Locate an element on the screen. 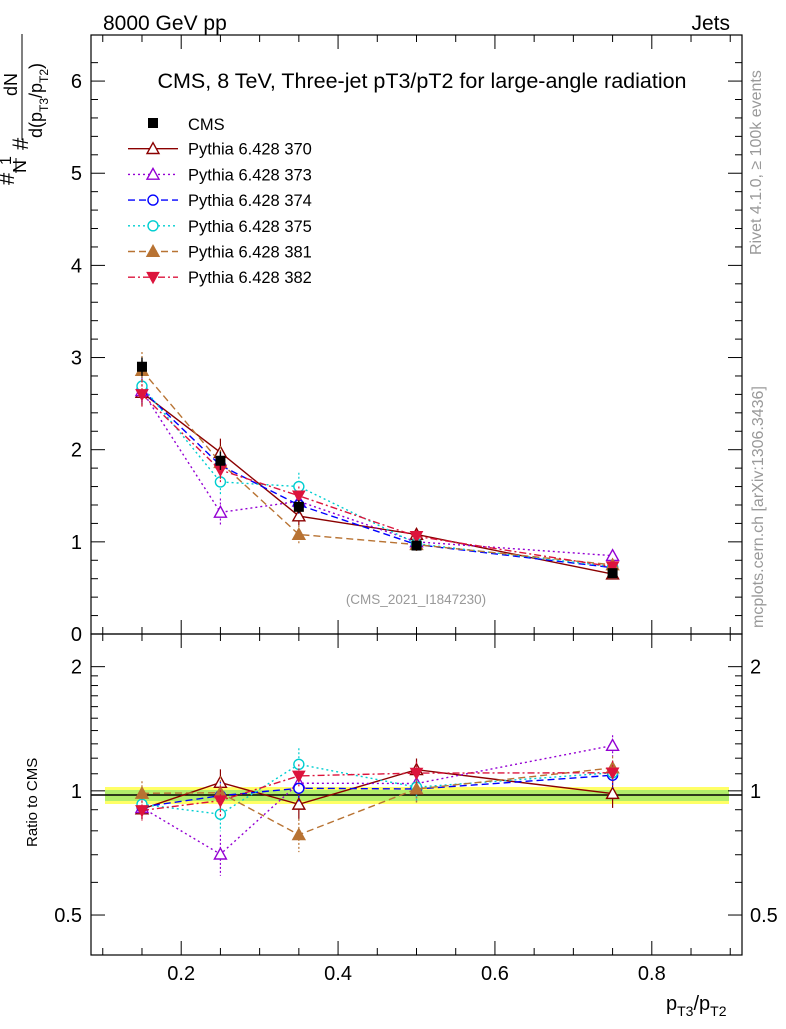 The height and width of the screenshot is (1029, 786). legend-label: Pythia 6.428 373 is located at coordinates (250, 175).